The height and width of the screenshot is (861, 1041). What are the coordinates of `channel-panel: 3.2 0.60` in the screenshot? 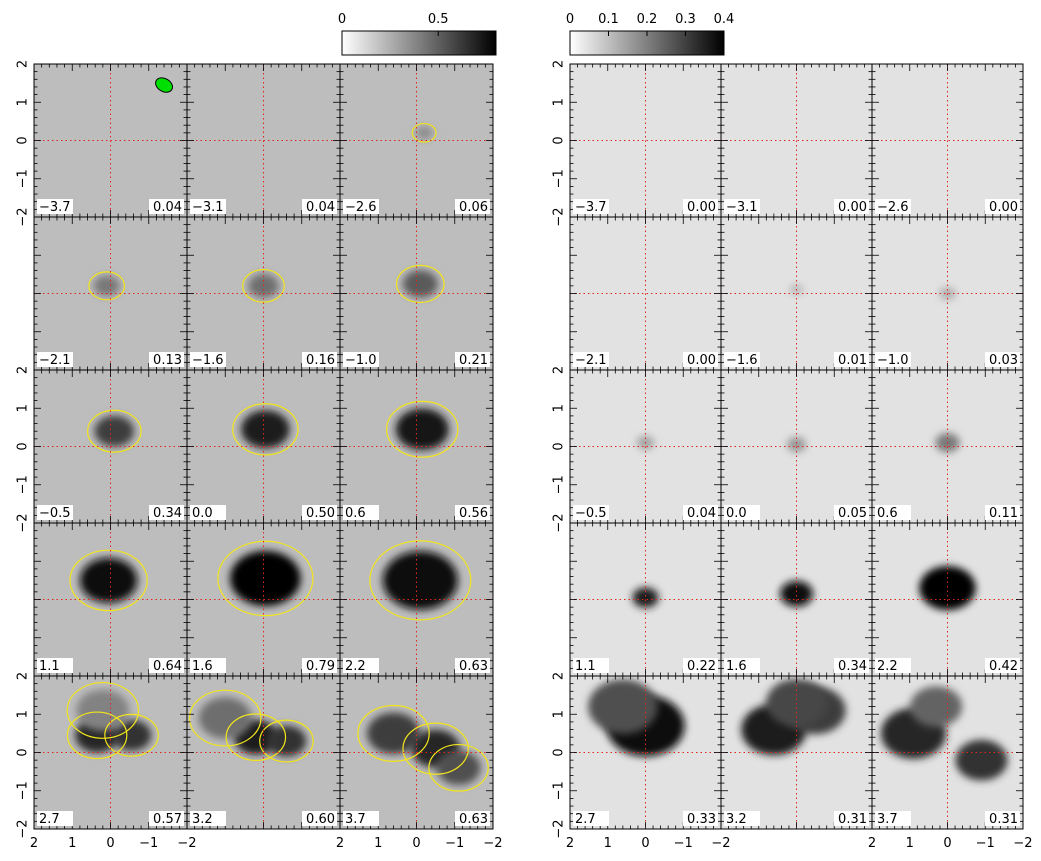 It's located at (263, 752).